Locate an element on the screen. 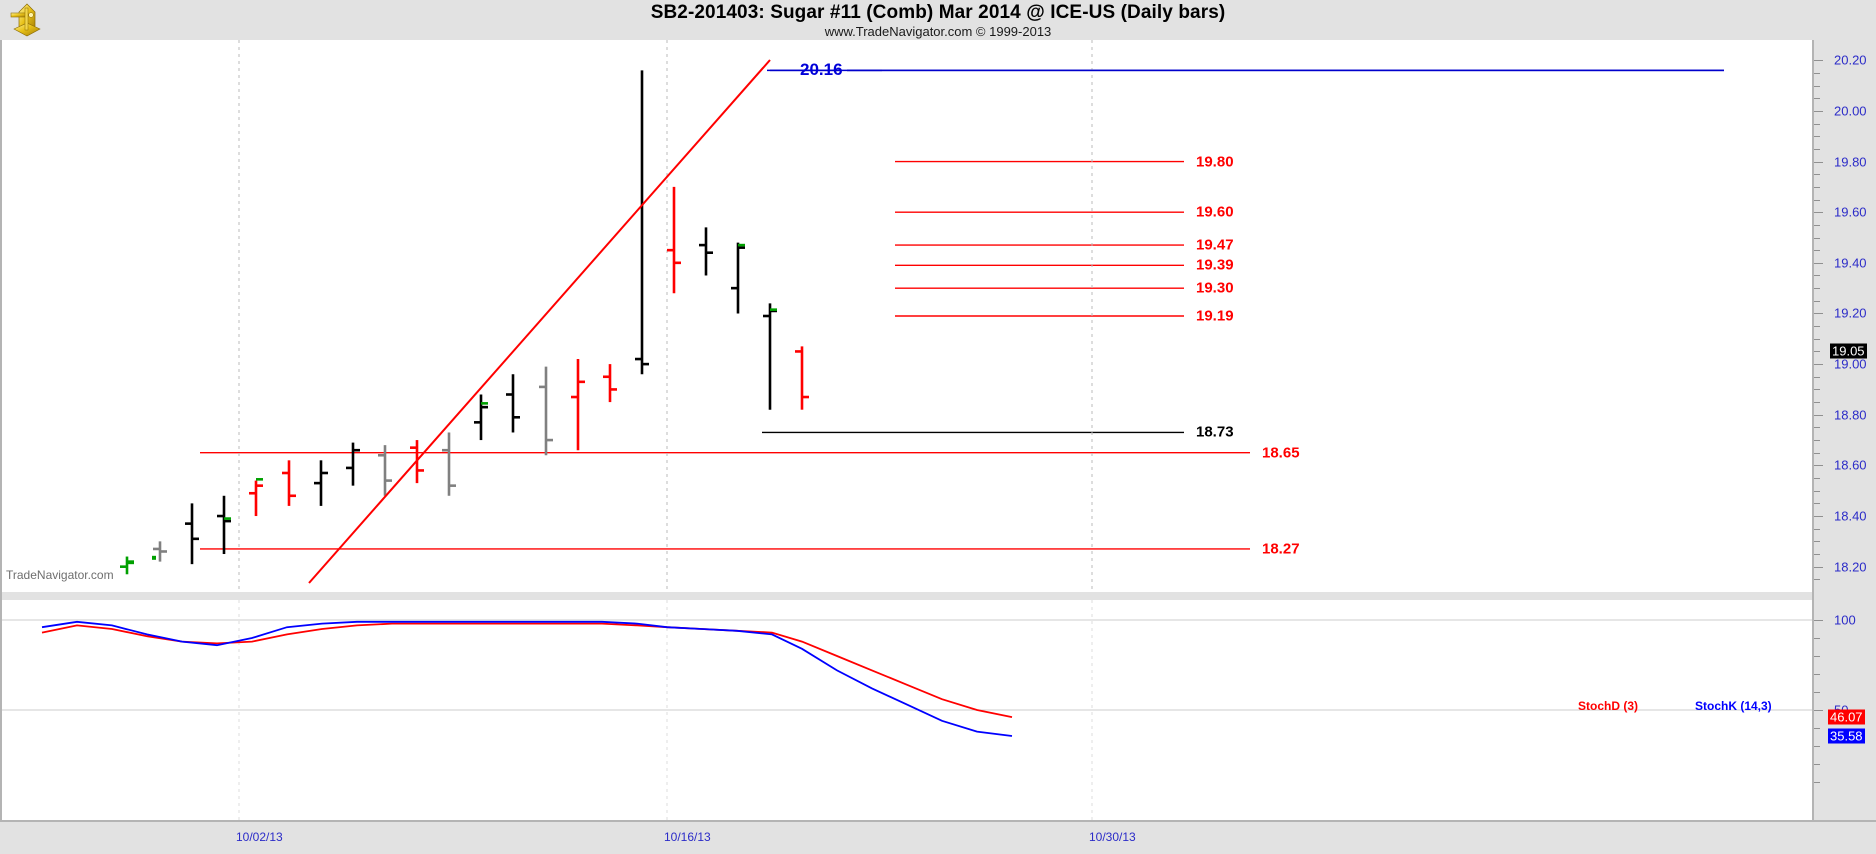 The image size is (1876, 854). stoch-k-legend: StochK (14,3) is located at coordinates (1733, 706).